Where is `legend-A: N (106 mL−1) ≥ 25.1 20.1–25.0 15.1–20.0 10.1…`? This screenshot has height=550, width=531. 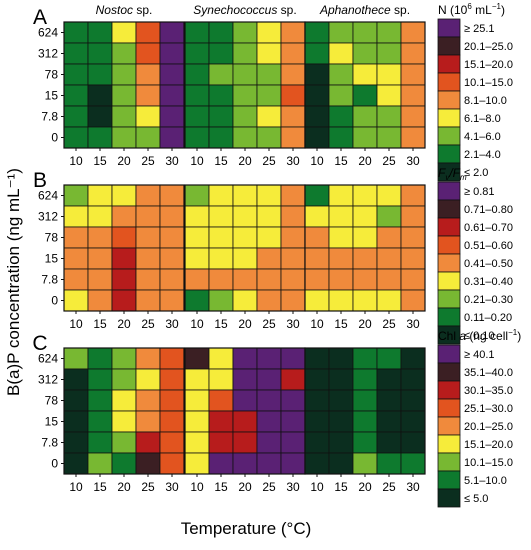
legend-A: N (106 mL−1) ≥ 25.1 20.1–25.0 15.1–20.0 10.1… is located at coordinates (475, 92).